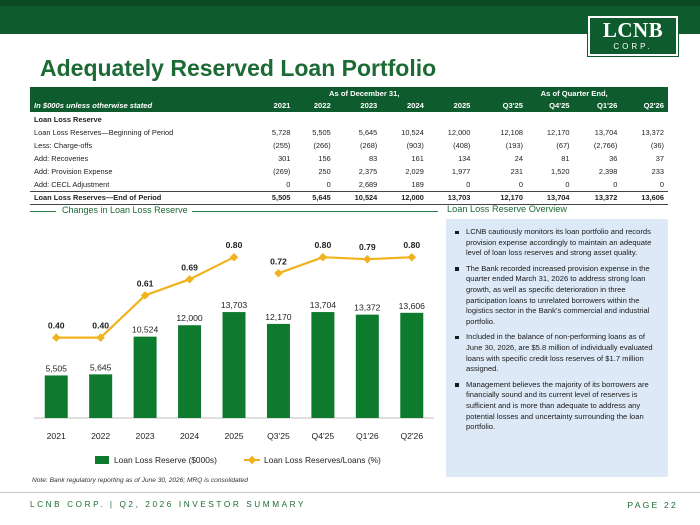  What do you see at coordinates (189, 318) in the screenshot?
I see `bar-value-label: 12,000` at bounding box center [189, 318].